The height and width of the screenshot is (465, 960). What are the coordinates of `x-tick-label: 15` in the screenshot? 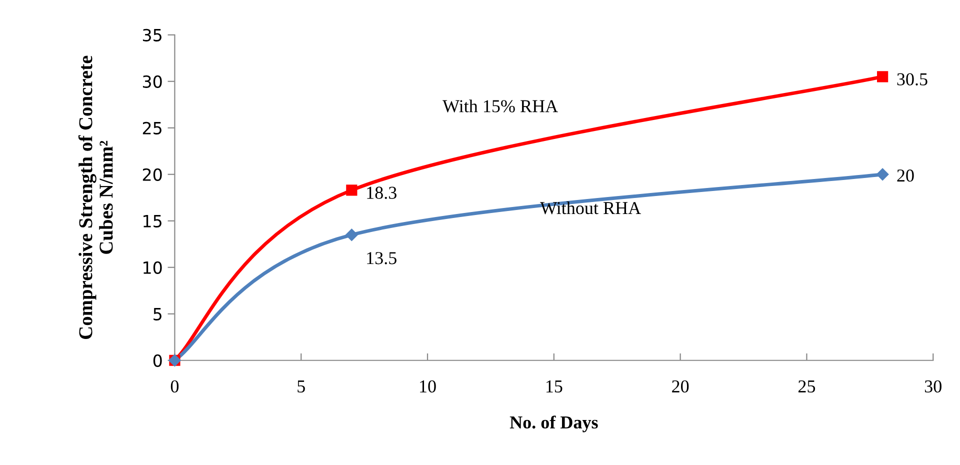 It's located at (554, 386).